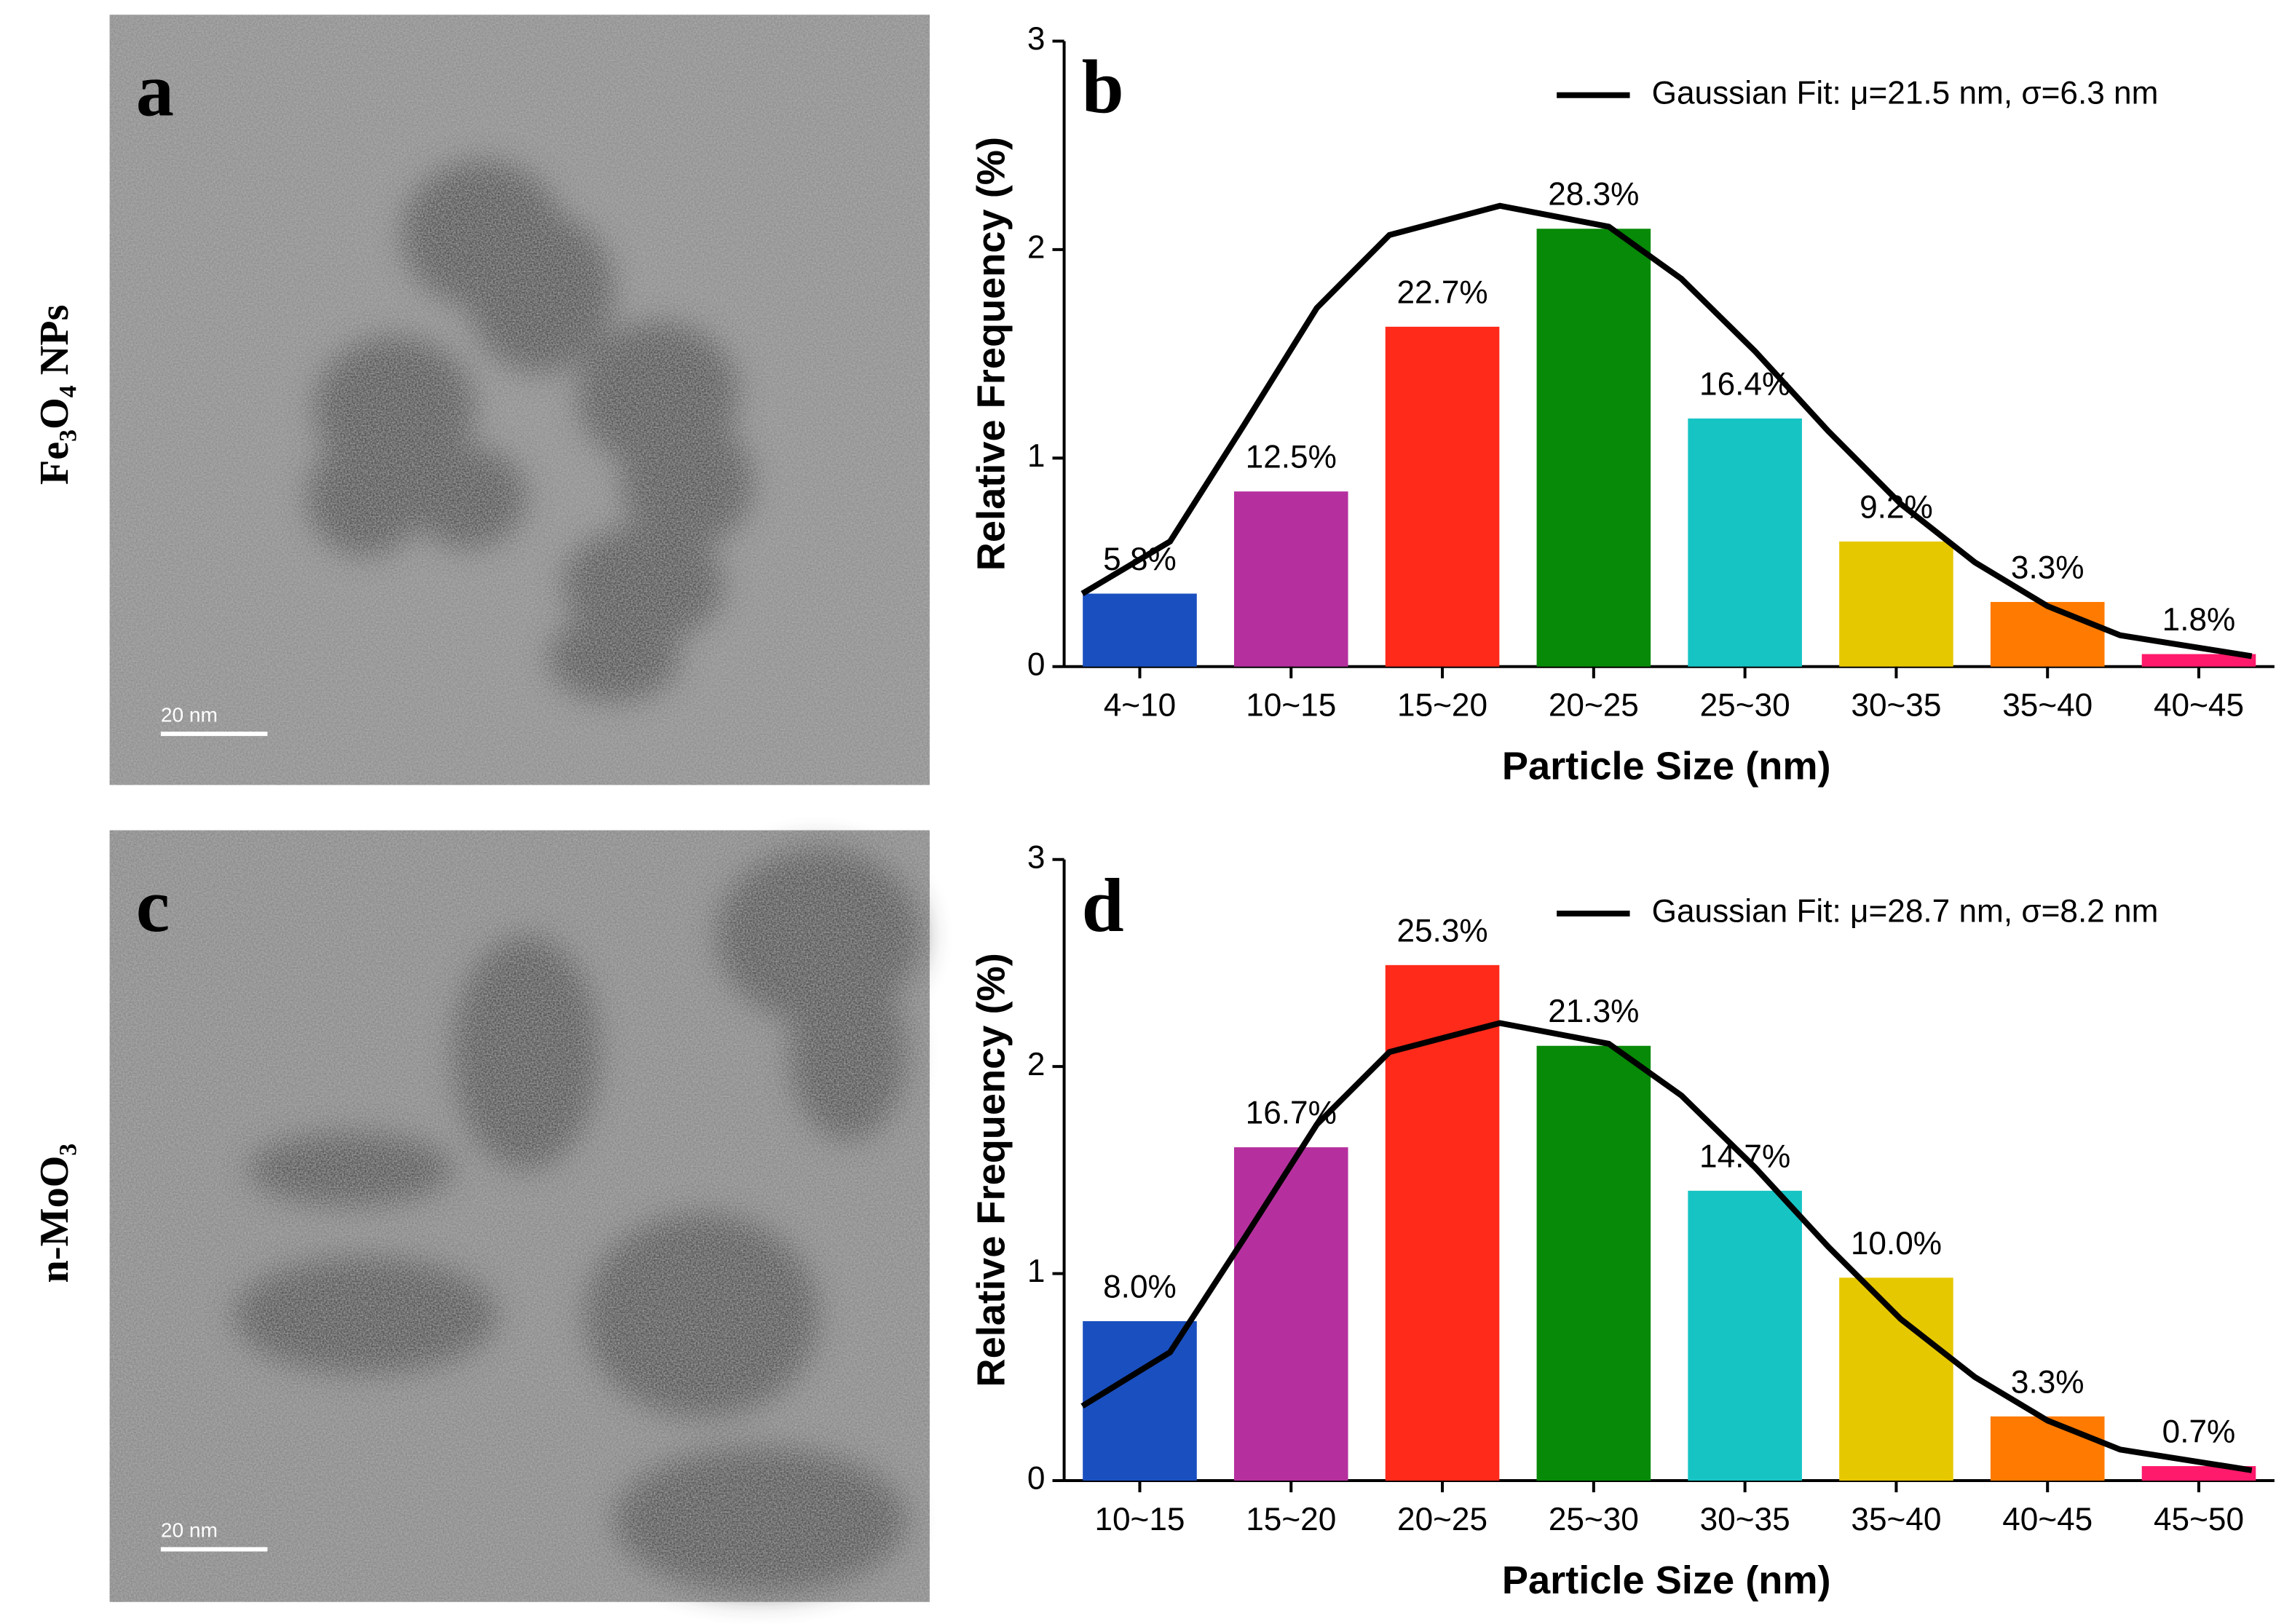 The width and height of the screenshot is (2292, 1624). I want to click on bar-label: 8.0%, so click(1140, 1287).